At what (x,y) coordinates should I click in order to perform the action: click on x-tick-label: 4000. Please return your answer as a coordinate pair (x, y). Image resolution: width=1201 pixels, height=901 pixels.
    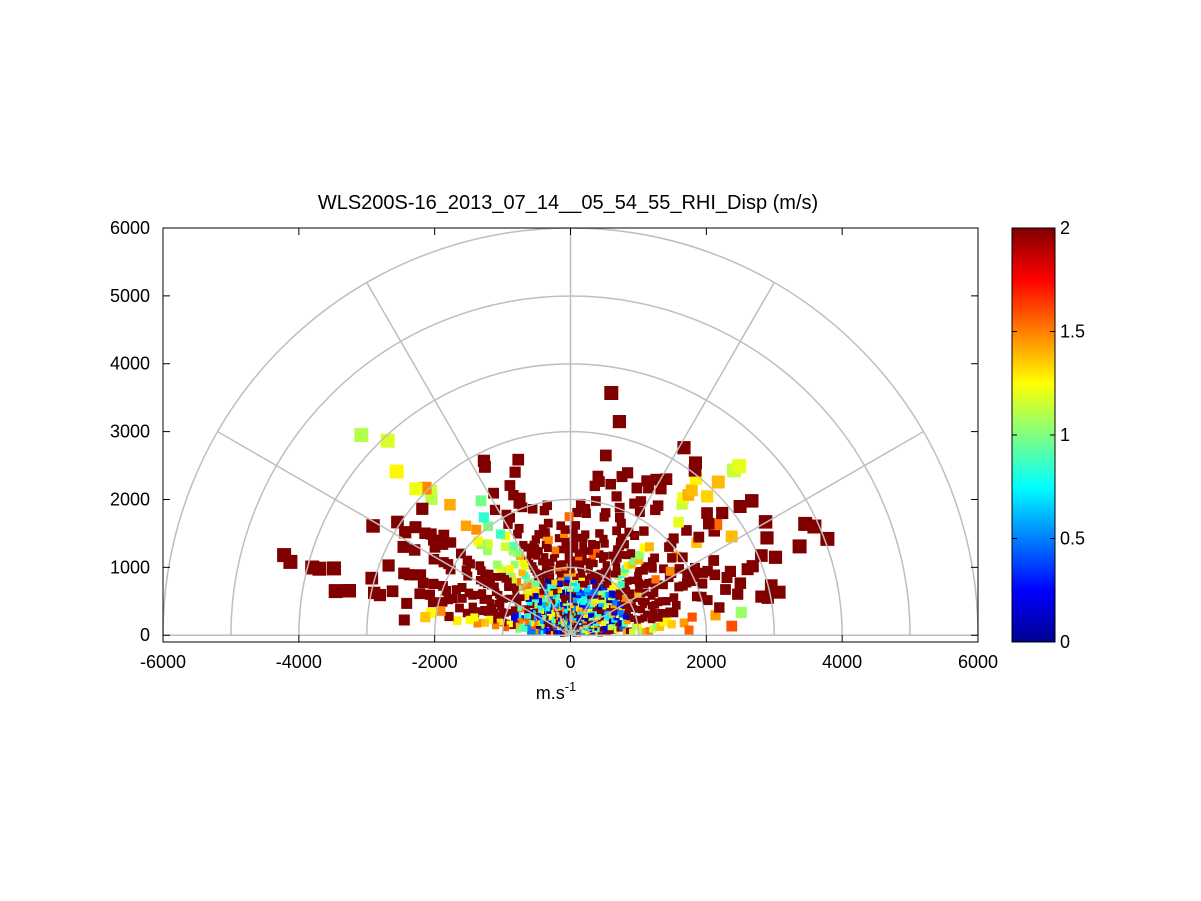
    Looking at the image, I should click on (842, 662).